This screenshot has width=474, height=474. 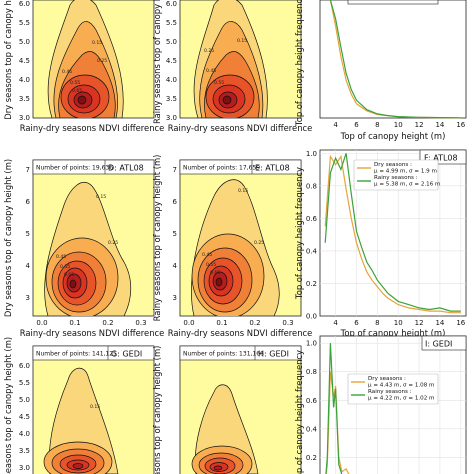 I want to click on x-tick-label: 8, so click(x=377, y=323).